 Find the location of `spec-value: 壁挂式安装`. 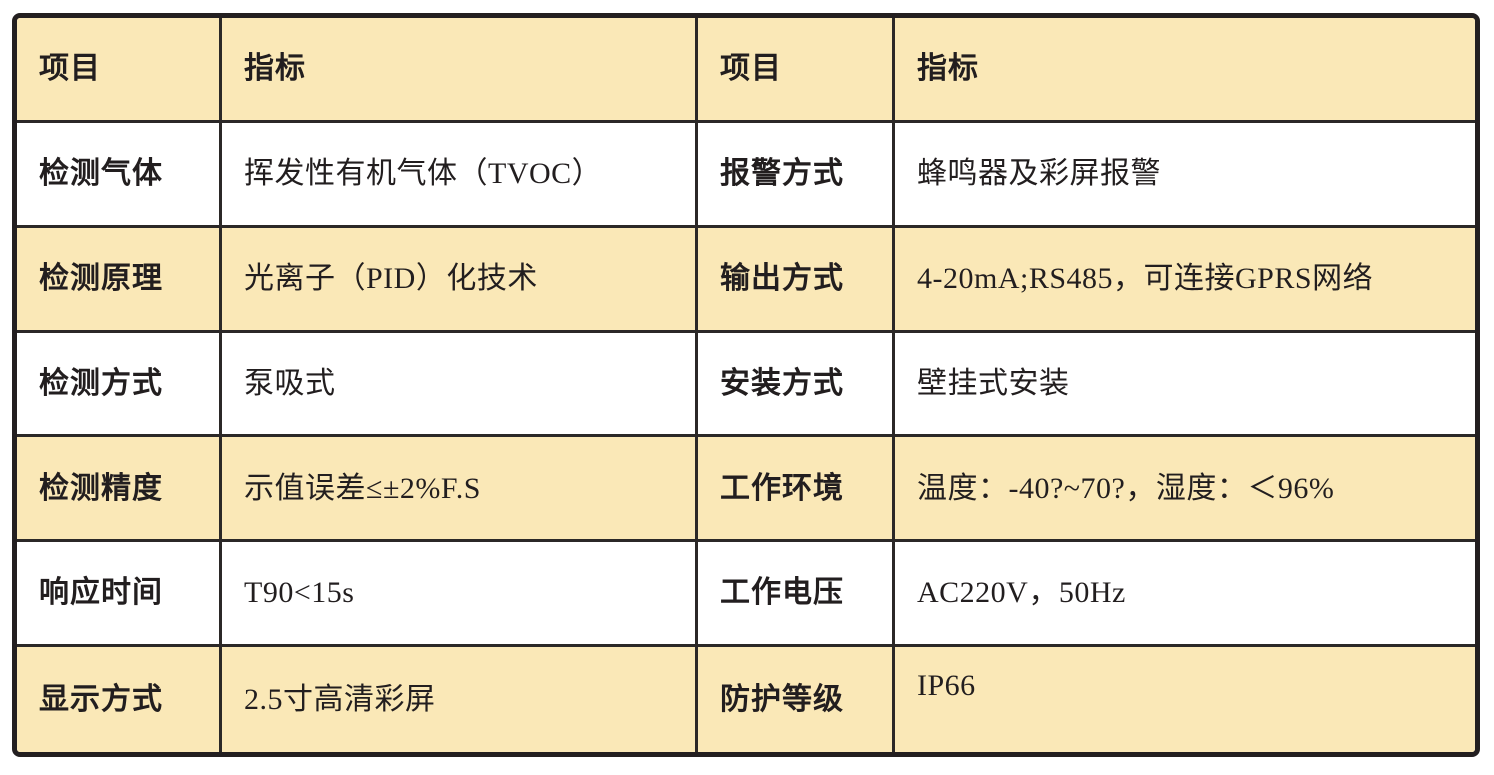

spec-value: 壁挂式安装 is located at coordinates (1185, 385).